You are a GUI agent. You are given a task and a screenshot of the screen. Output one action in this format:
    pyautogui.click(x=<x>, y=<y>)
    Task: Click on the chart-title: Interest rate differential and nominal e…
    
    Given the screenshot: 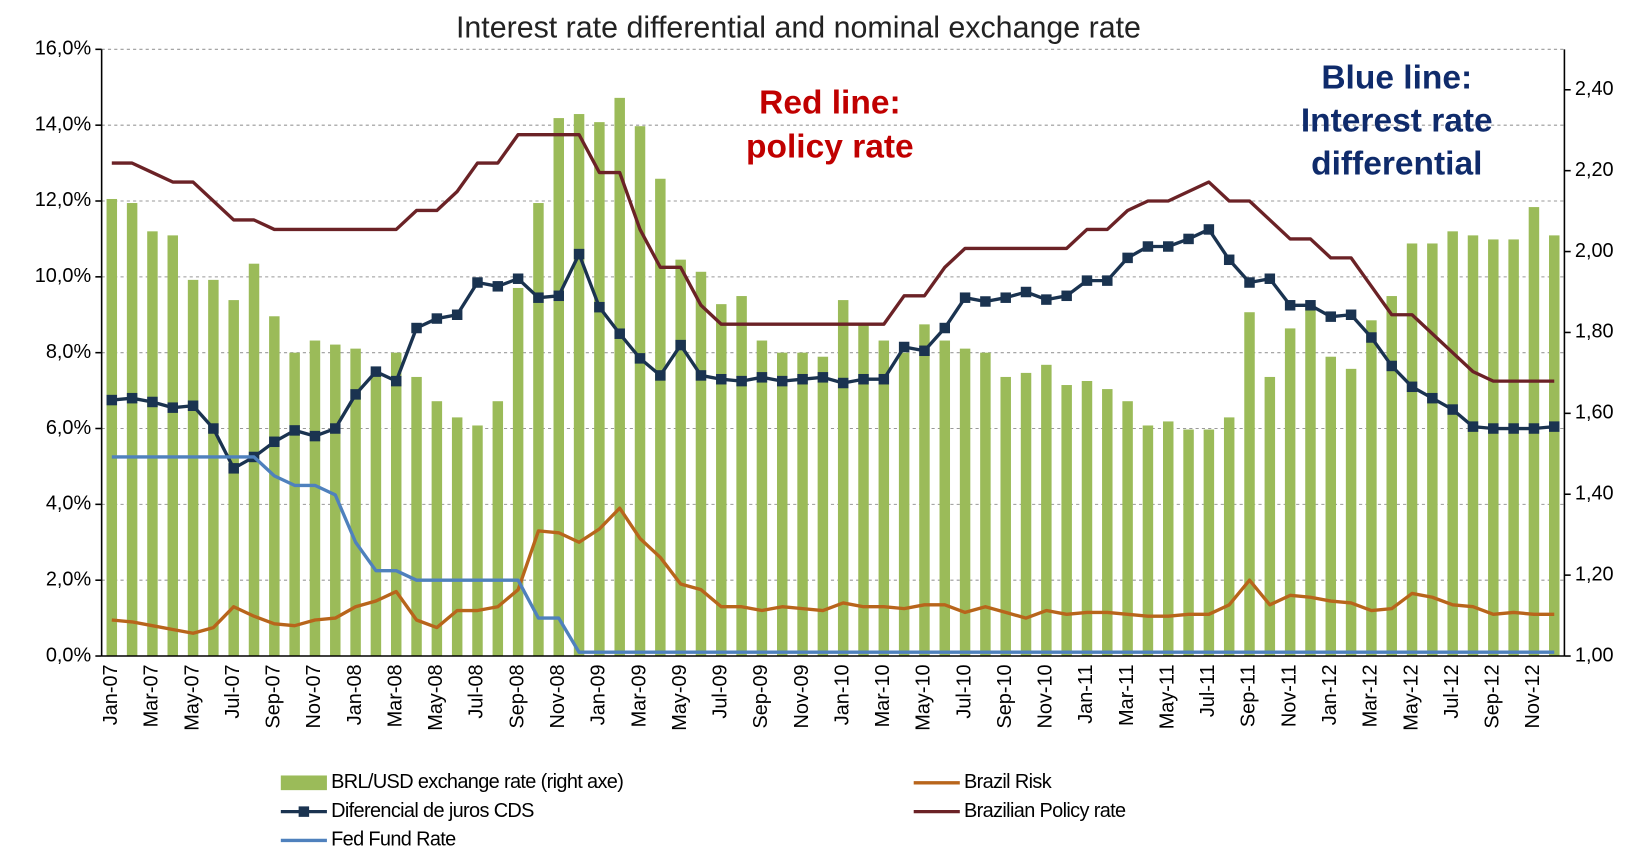 What is the action you would take?
    pyautogui.click(x=798, y=27)
    